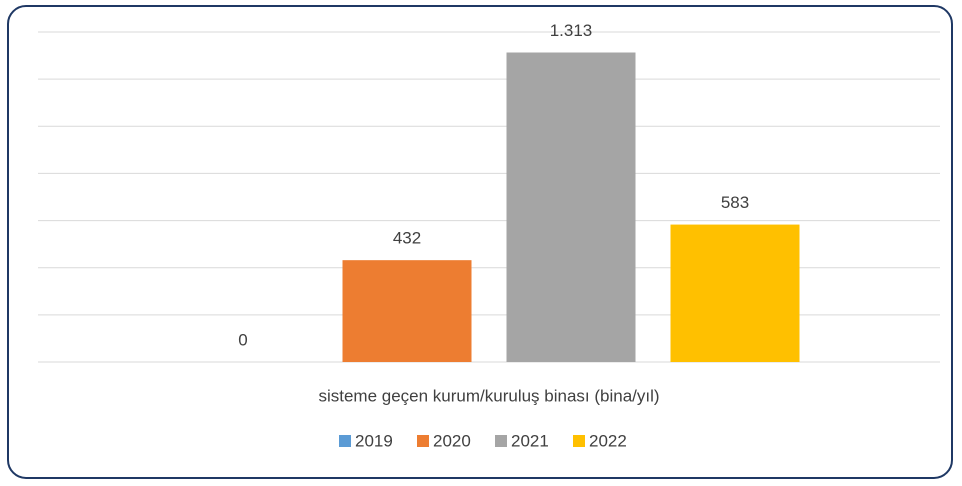  Describe the element at coordinates (452, 440) in the screenshot. I see `legend-label: 2020` at that location.